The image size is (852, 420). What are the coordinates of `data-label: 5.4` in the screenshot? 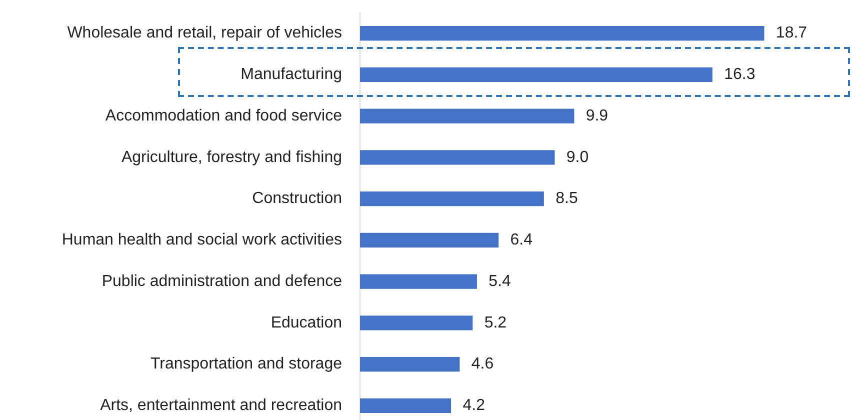 It's located at (499, 281).